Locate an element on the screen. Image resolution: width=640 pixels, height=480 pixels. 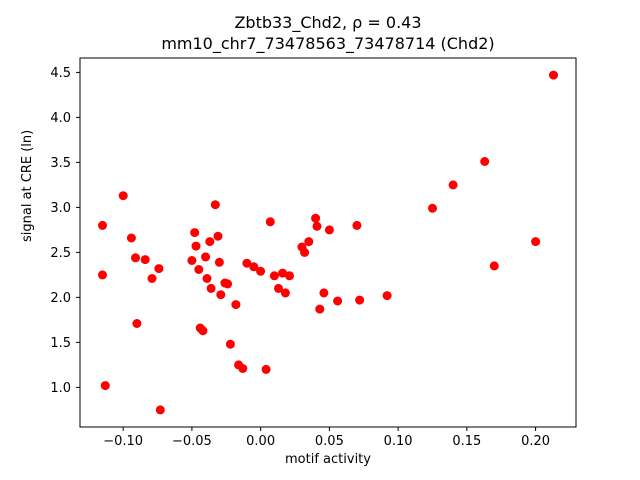
y-tick-label: 2.5 is located at coordinates (60, 253).